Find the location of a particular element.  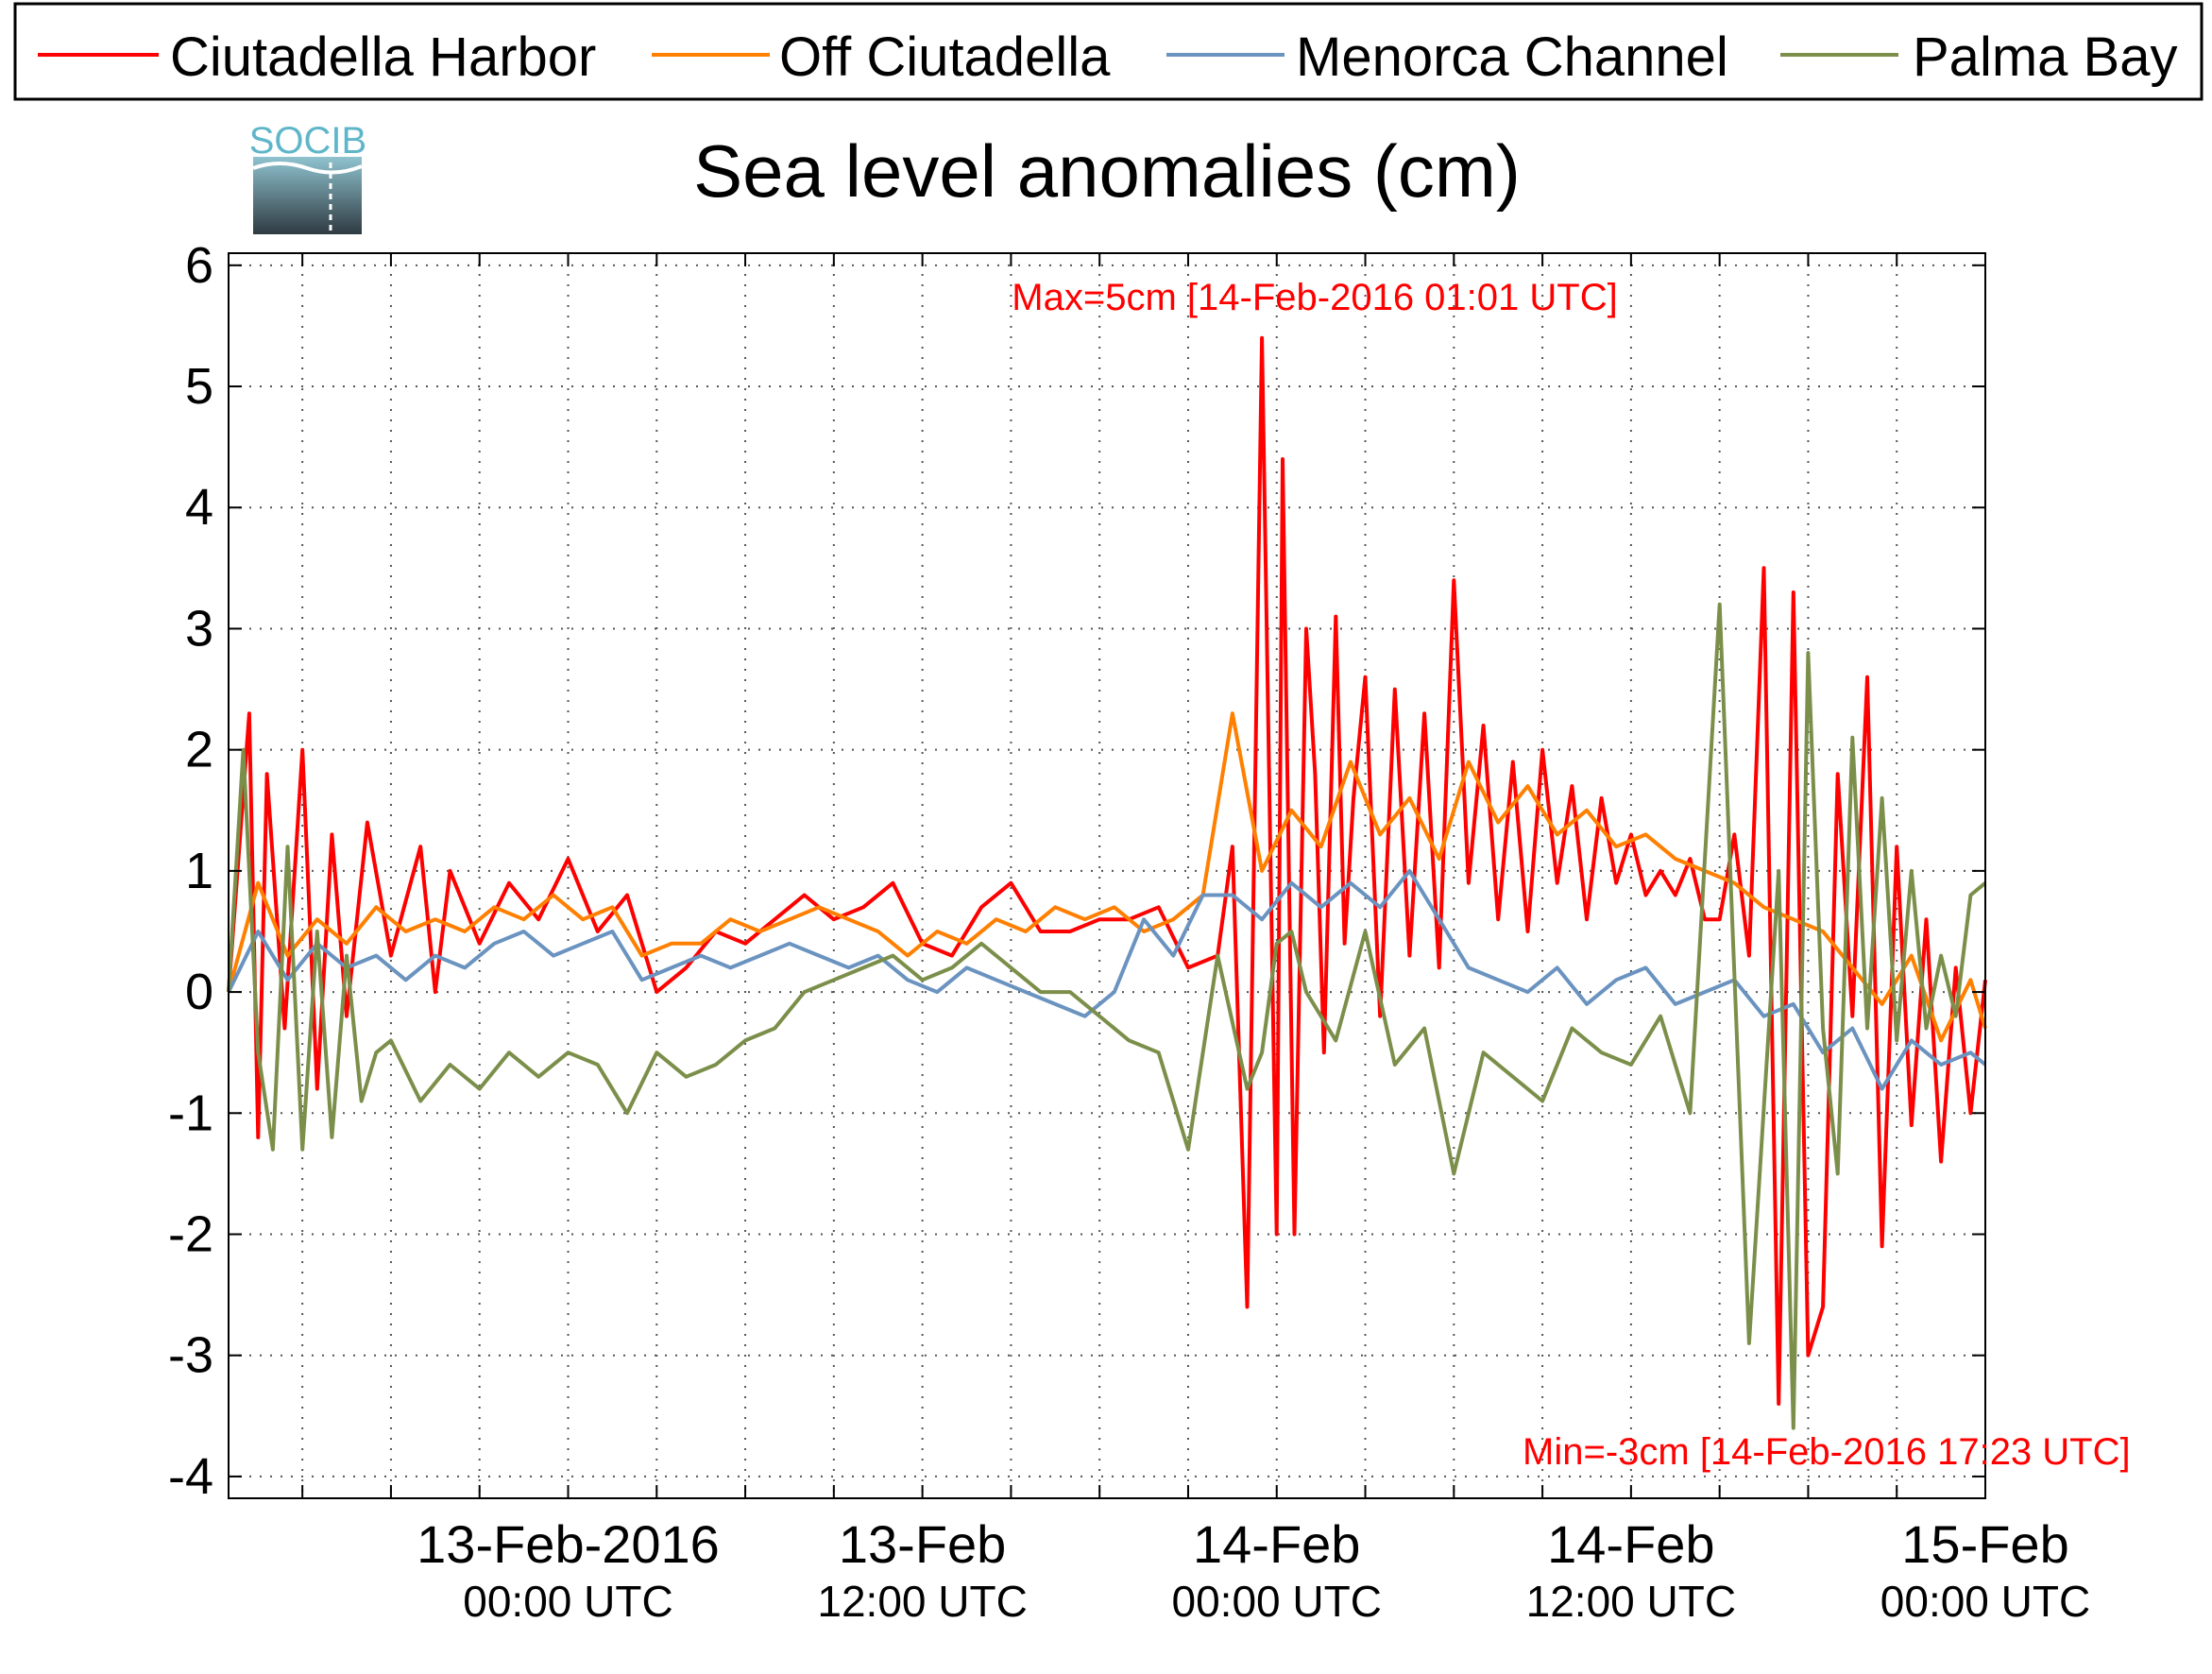

y-tick-label: 2 is located at coordinates (199, 750).